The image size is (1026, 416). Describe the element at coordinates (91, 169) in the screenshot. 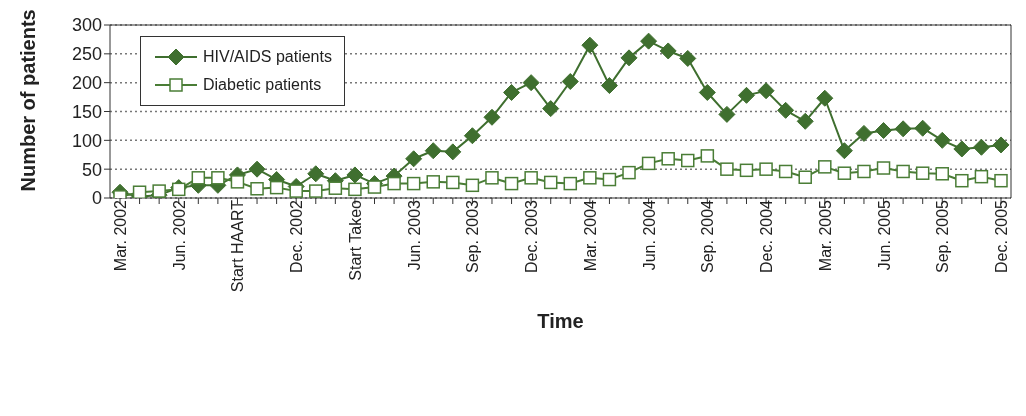

I see `y-tick-label: 50` at that location.